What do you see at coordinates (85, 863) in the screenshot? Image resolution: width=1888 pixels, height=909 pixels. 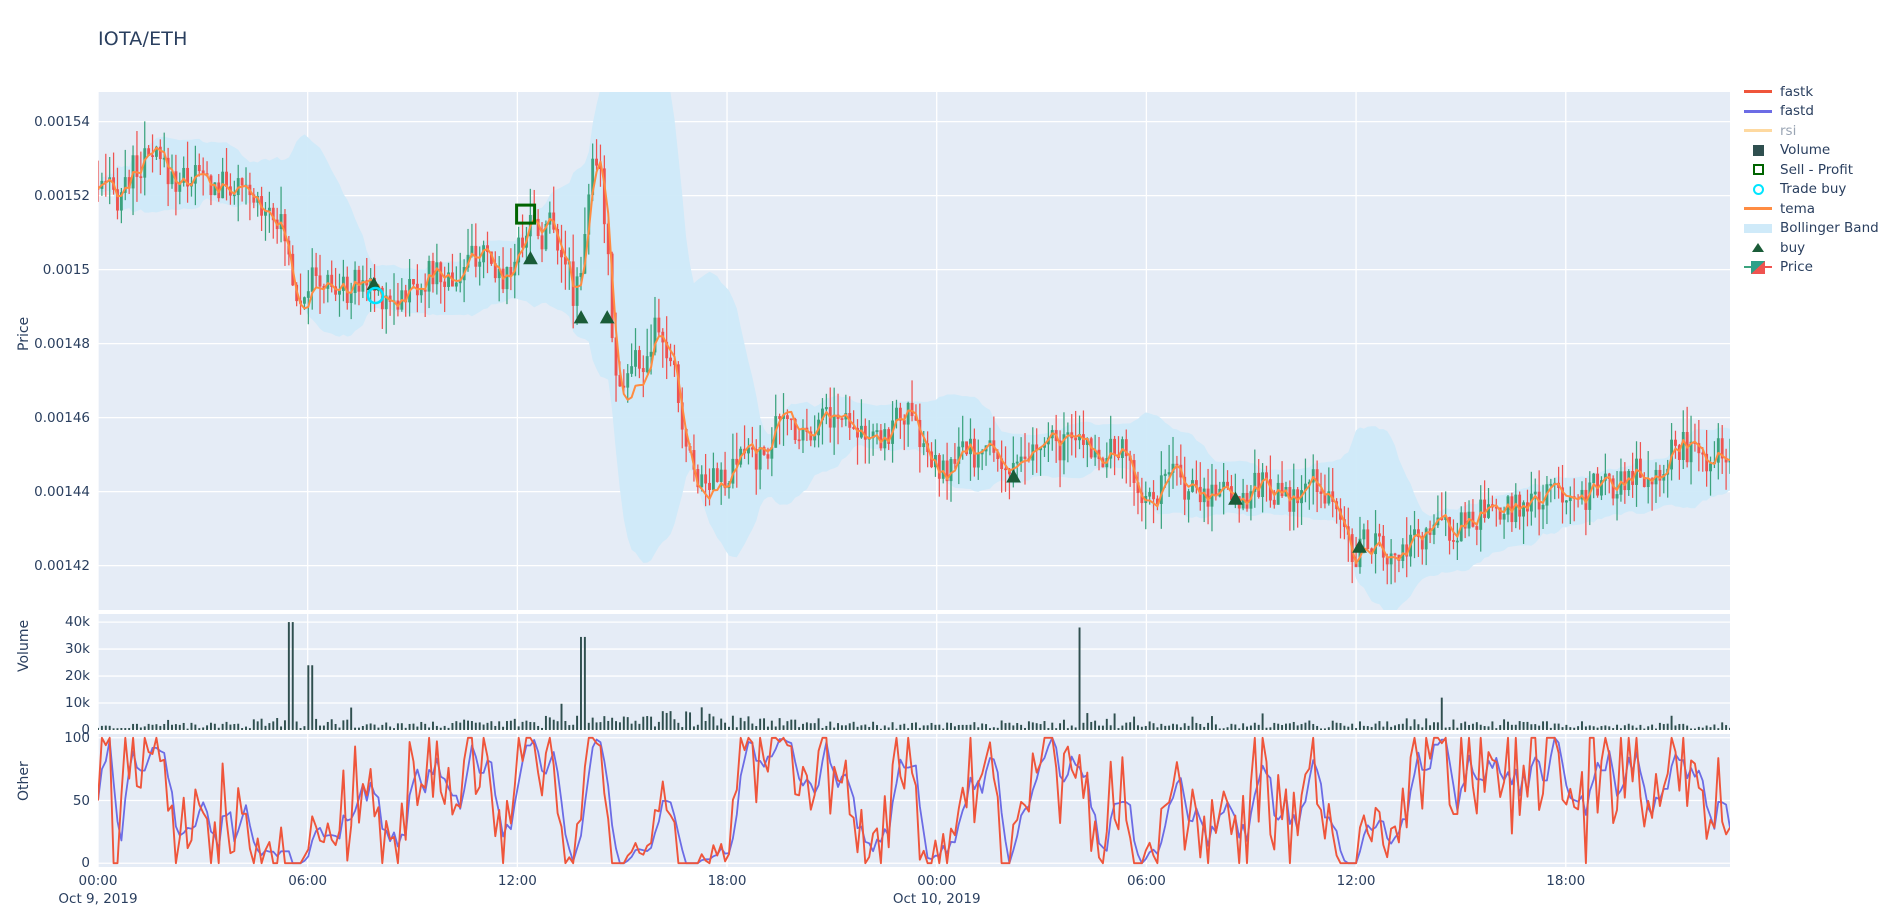 I see `other-y-tick: 0` at bounding box center [85, 863].